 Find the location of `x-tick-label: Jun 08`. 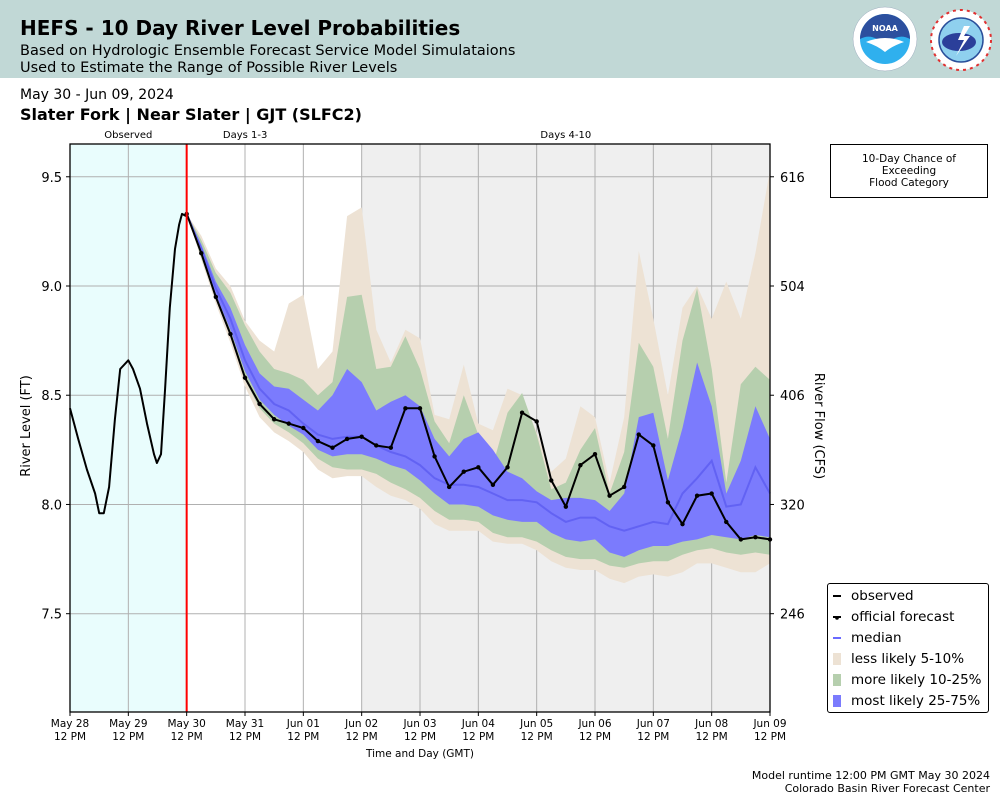

x-tick-label: Jun 08 is located at coordinates (711, 724).